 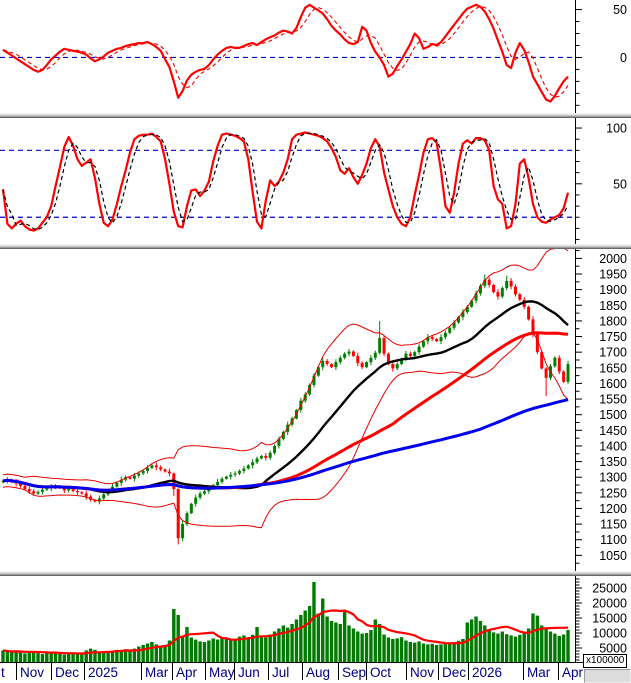 I want to click on y-tick-label: 1750, so click(x=613, y=337).